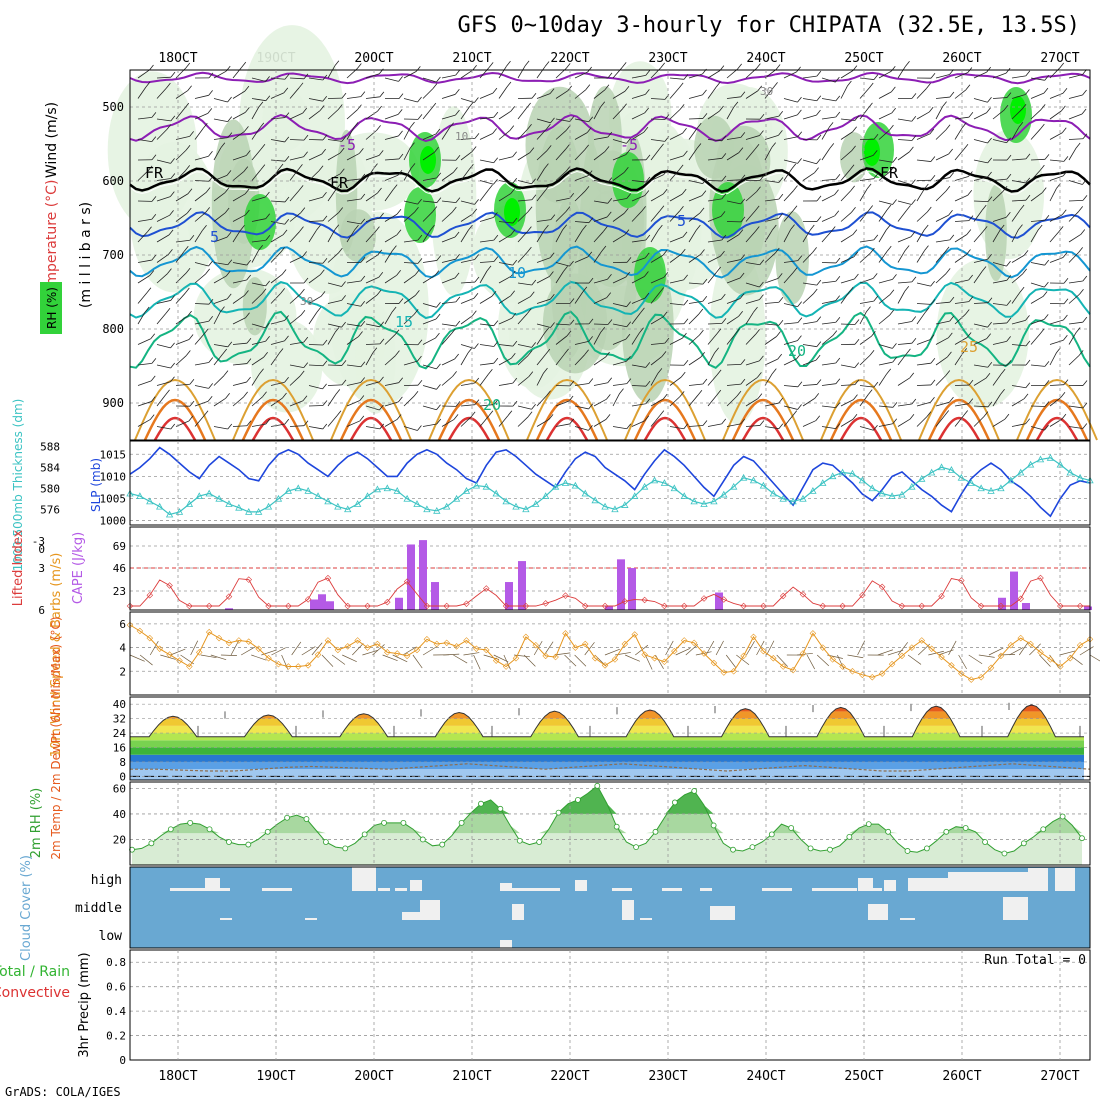 This screenshot has height=1100, width=1100. Describe the element at coordinates (625, 644) in the screenshot. I see `wind10-marker` at that location.